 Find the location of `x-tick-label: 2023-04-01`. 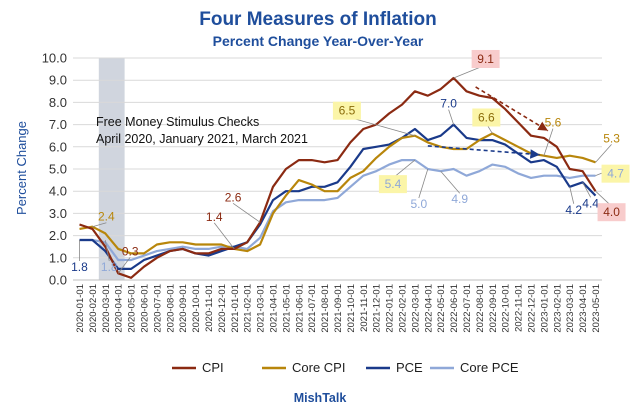

x-tick-label: 2023-04-01 is located at coordinates (583, 308).